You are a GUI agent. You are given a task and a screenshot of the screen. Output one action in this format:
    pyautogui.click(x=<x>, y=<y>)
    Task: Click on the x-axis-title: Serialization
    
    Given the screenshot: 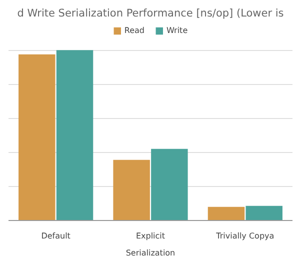 What is the action you would take?
    pyautogui.click(x=151, y=253)
    